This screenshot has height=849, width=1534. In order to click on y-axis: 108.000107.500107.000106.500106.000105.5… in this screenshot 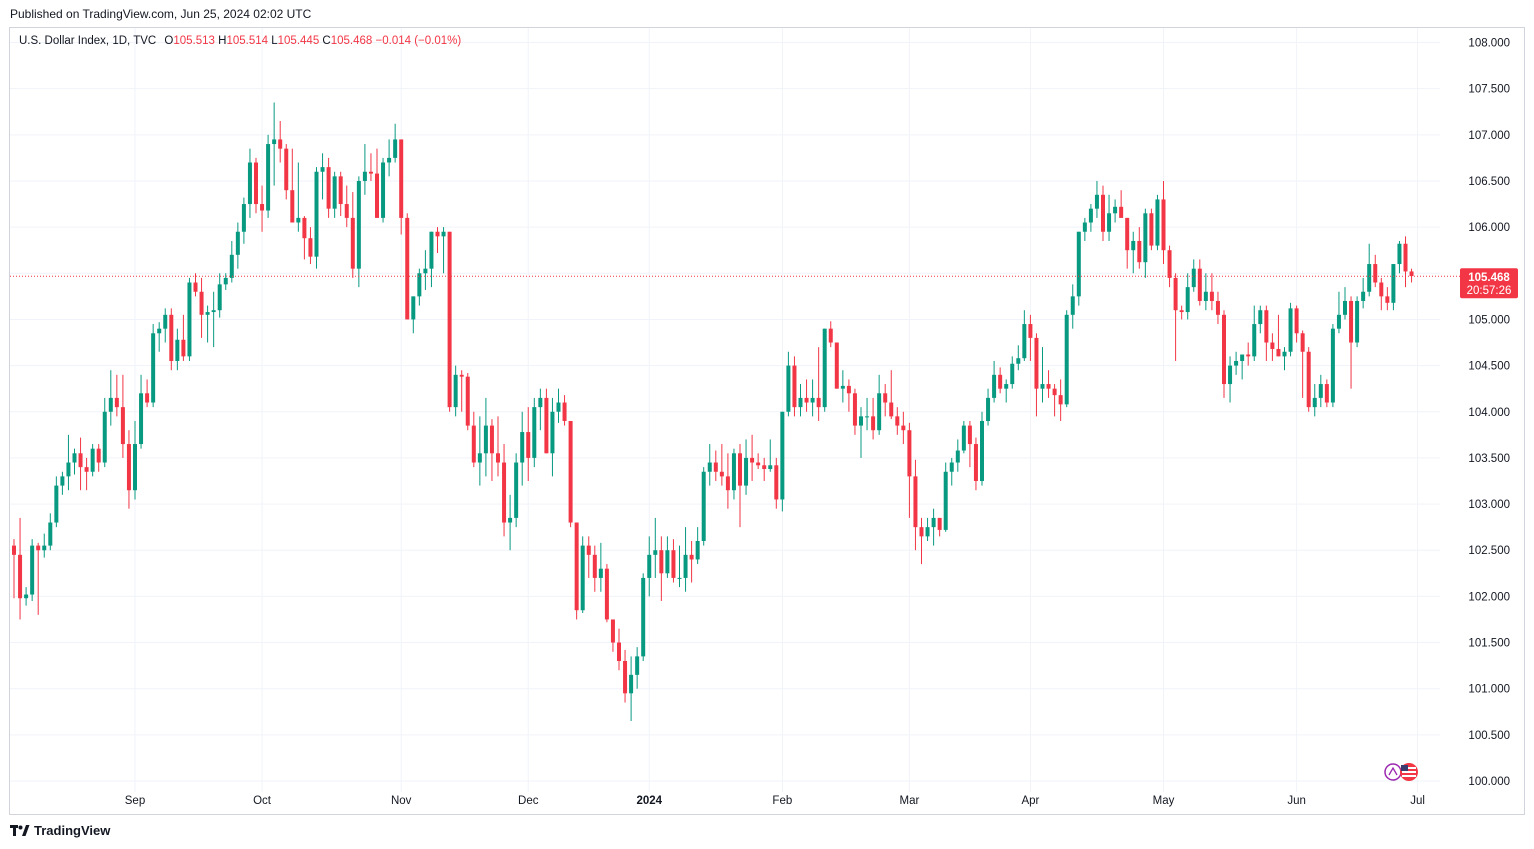, I will do `click(1489, 413)`.